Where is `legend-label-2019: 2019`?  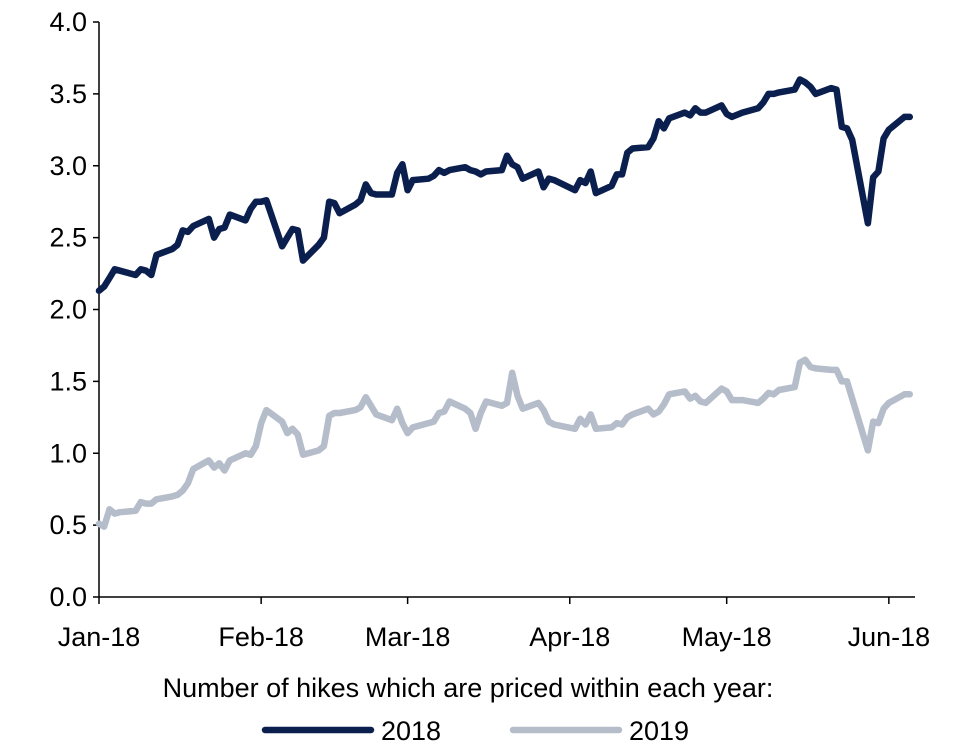 legend-label-2019: 2019 is located at coordinates (659, 731).